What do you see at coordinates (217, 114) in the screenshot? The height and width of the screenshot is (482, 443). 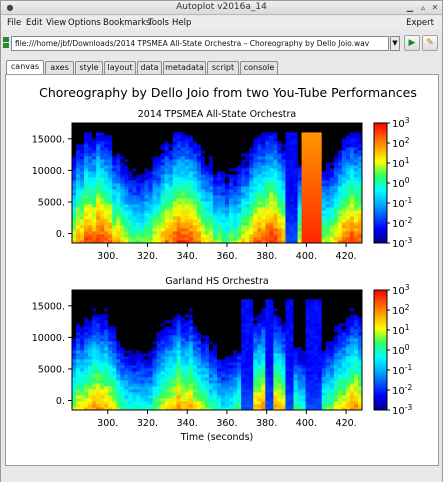 I see `panel-title-1: 2014 TPSMEA All-State Orchestra` at bounding box center [217, 114].